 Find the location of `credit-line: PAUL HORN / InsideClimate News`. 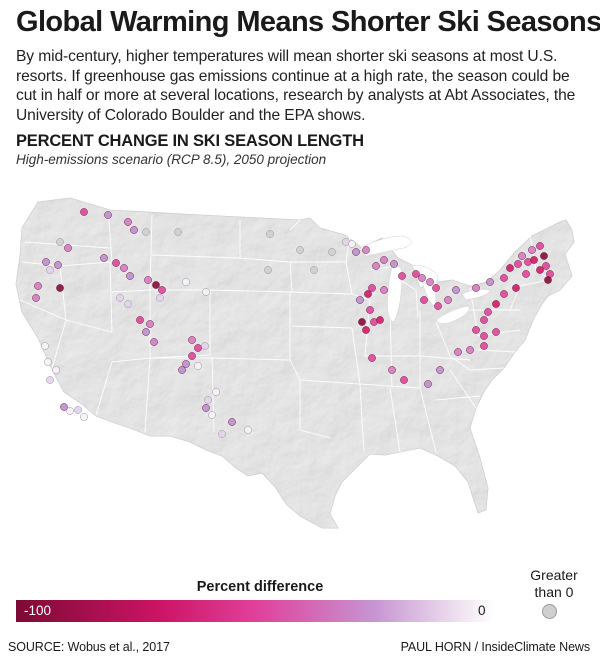

credit-line: PAUL HORN / InsideClimate News is located at coordinates (495, 647).